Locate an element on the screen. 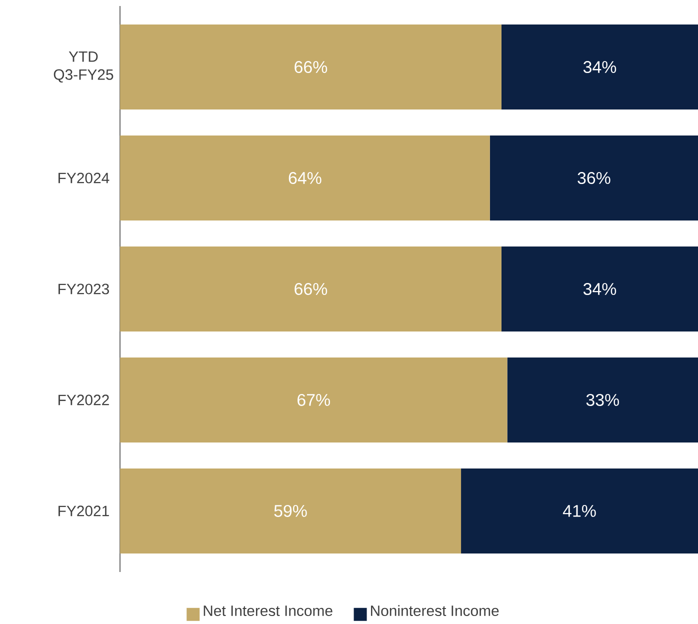 This screenshot has width=698, height=624. data-label: 33% is located at coordinates (602, 400).